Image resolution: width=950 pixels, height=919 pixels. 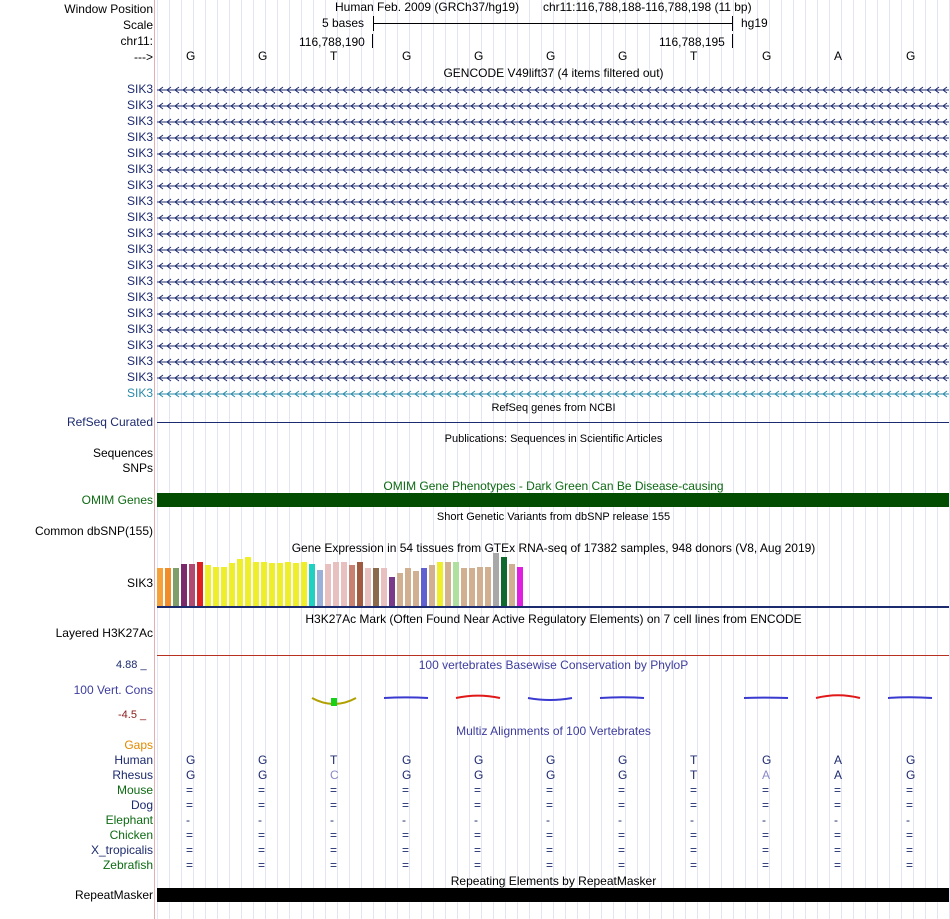 I want to click on omim-label: OMIM Genes, so click(x=117, y=500).